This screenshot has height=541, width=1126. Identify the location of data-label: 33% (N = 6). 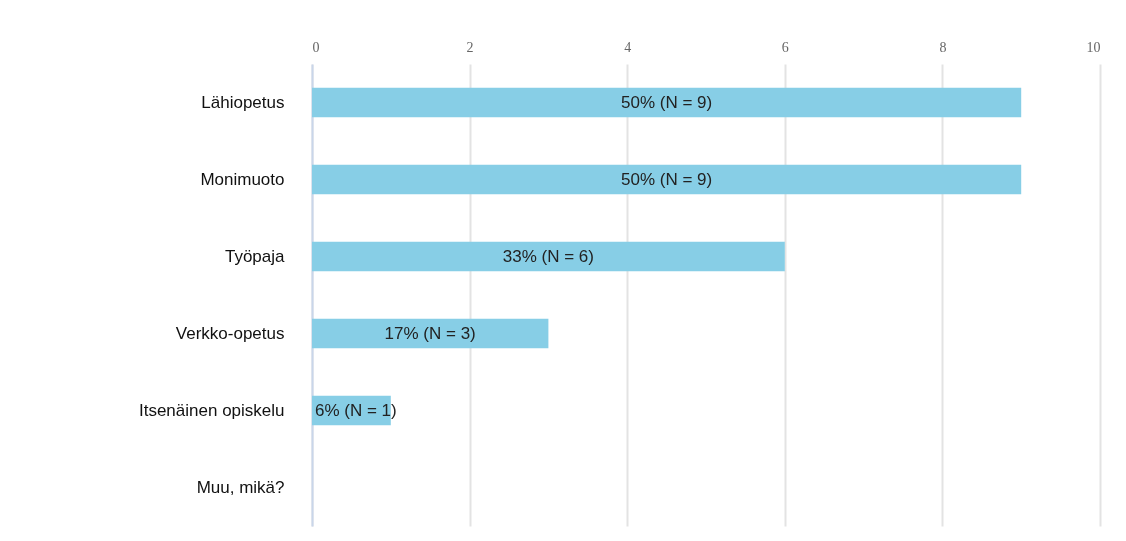
(548, 256).